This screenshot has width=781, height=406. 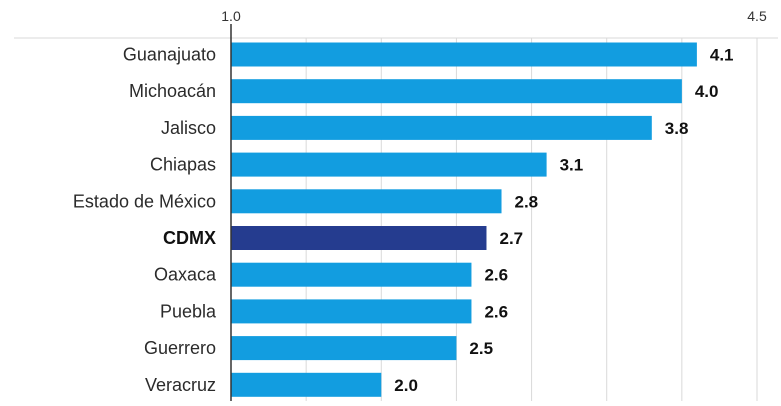 What do you see at coordinates (722, 55) in the screenshot?
I see `value-label: 4.1` at bounding box center [722, 55].